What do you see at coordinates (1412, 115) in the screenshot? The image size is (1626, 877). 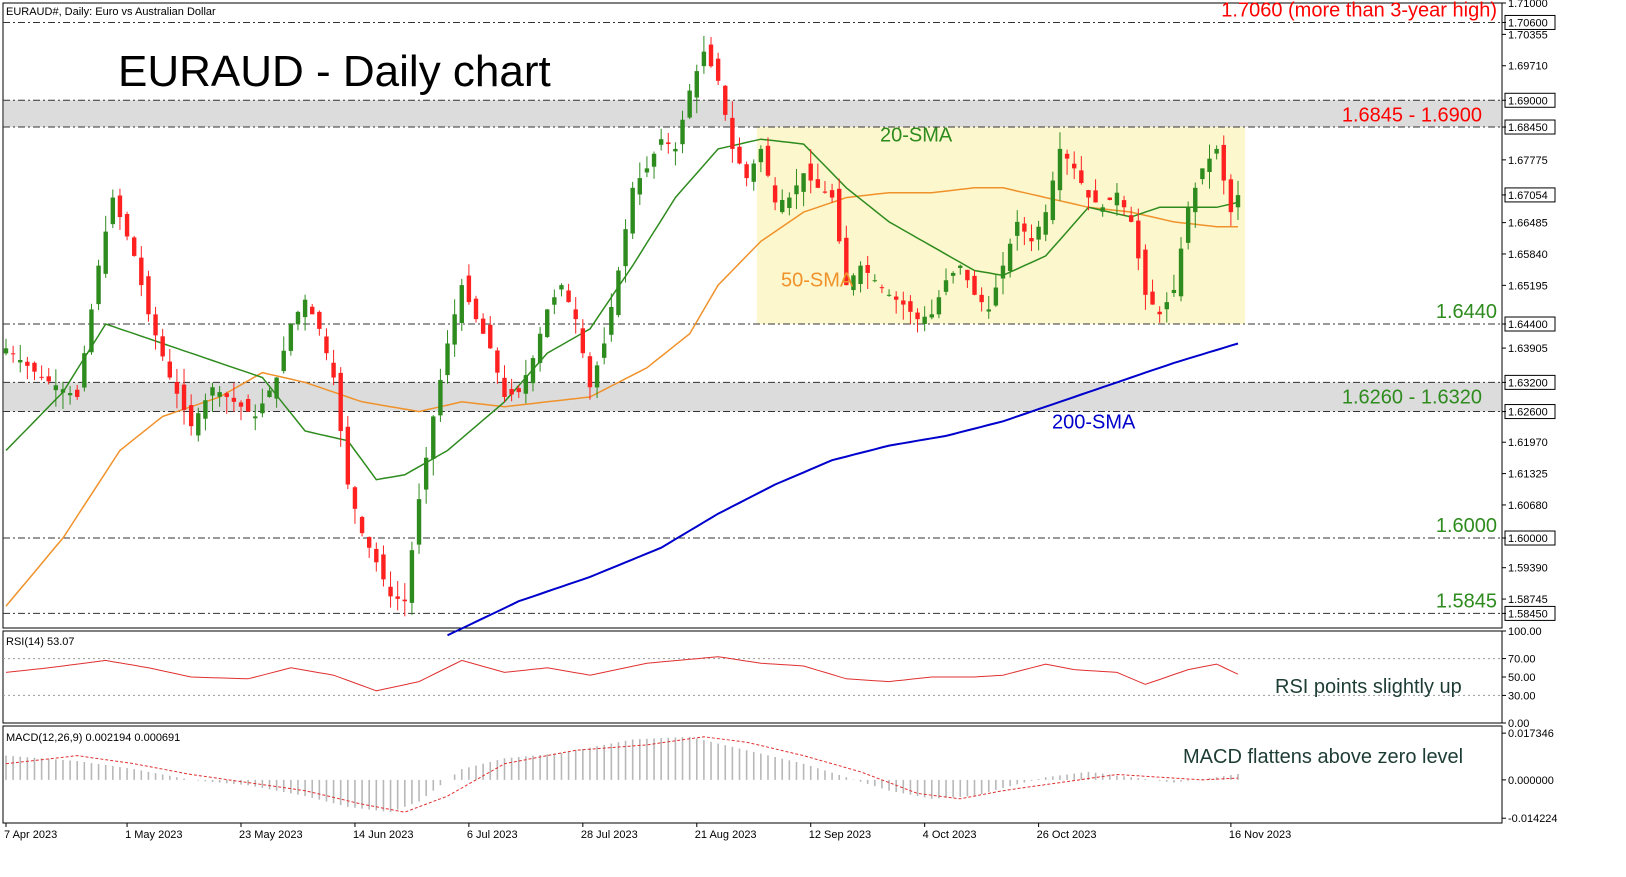 I see `zone-label-0: 1.6845 - 1.6900` at bounding box center [1412, 115].